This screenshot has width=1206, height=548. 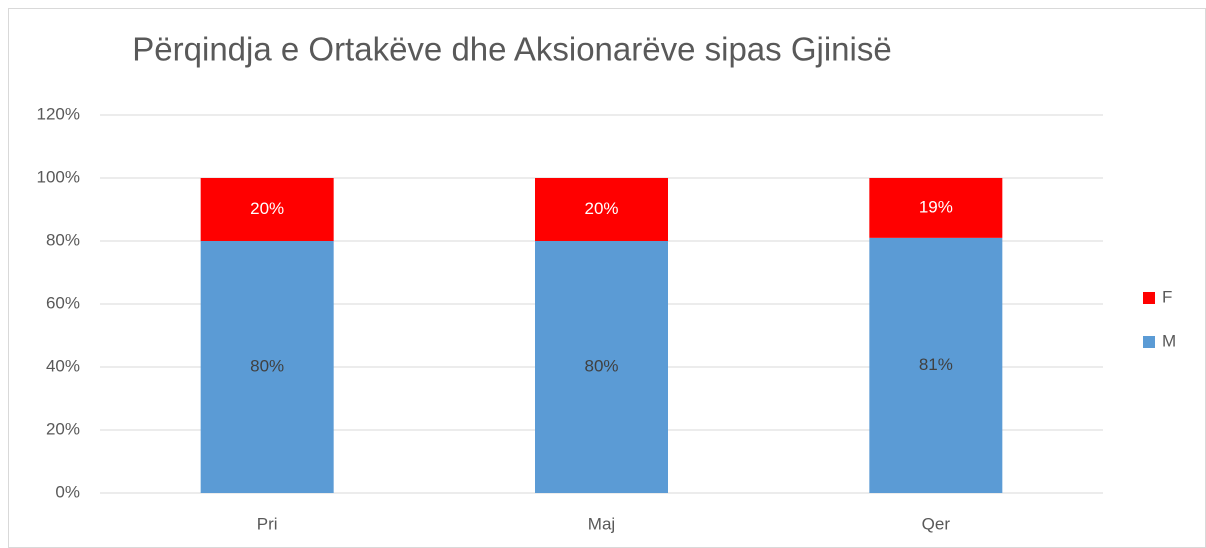 I want to click on x-tick-label: Pri, so click(x=267, y=523).